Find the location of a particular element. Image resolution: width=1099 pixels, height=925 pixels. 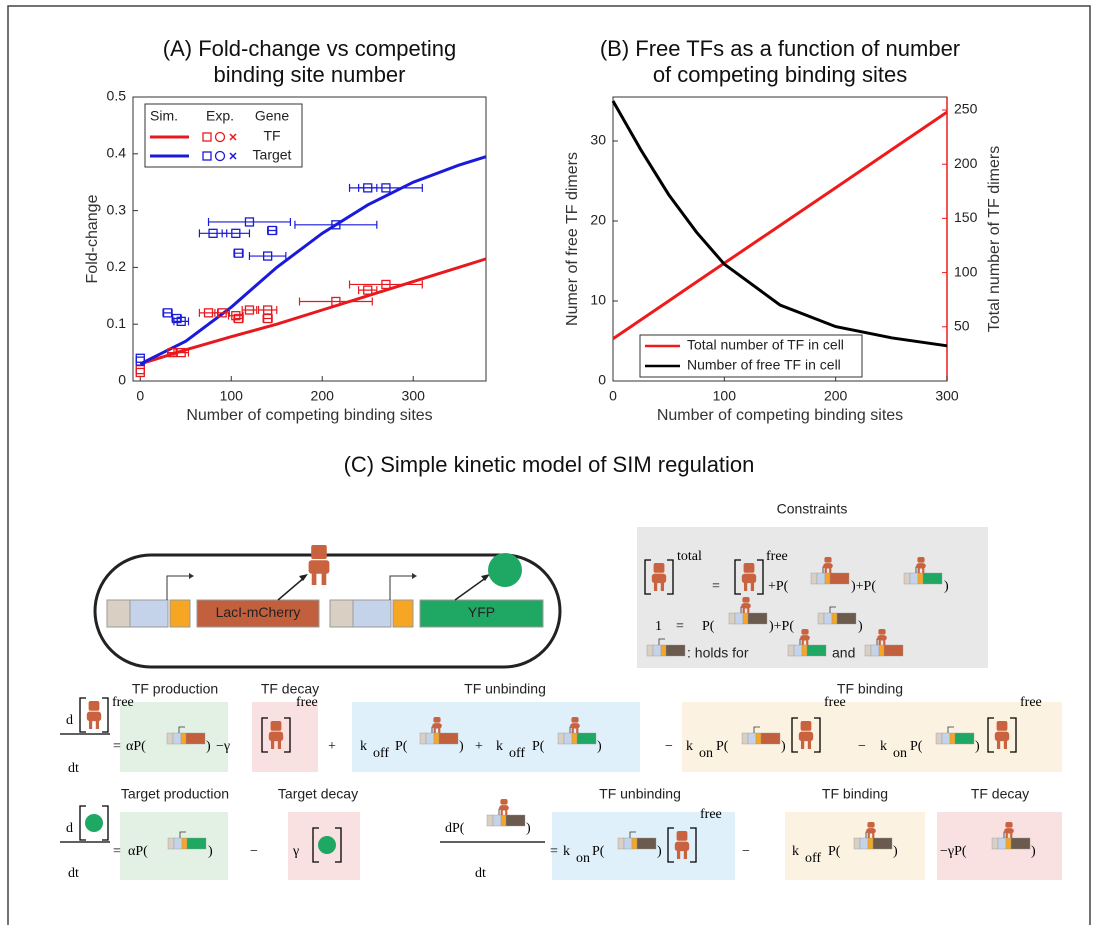

equation-text: k is located at coordinates (689, 746).